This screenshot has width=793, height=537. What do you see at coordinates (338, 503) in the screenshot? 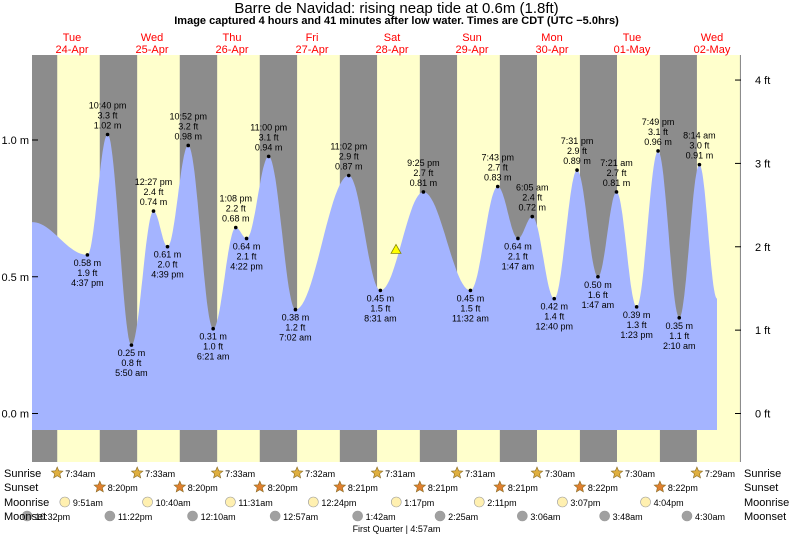
I see `moonrise-time: 12:24pm` at bounding box center [338, 503].